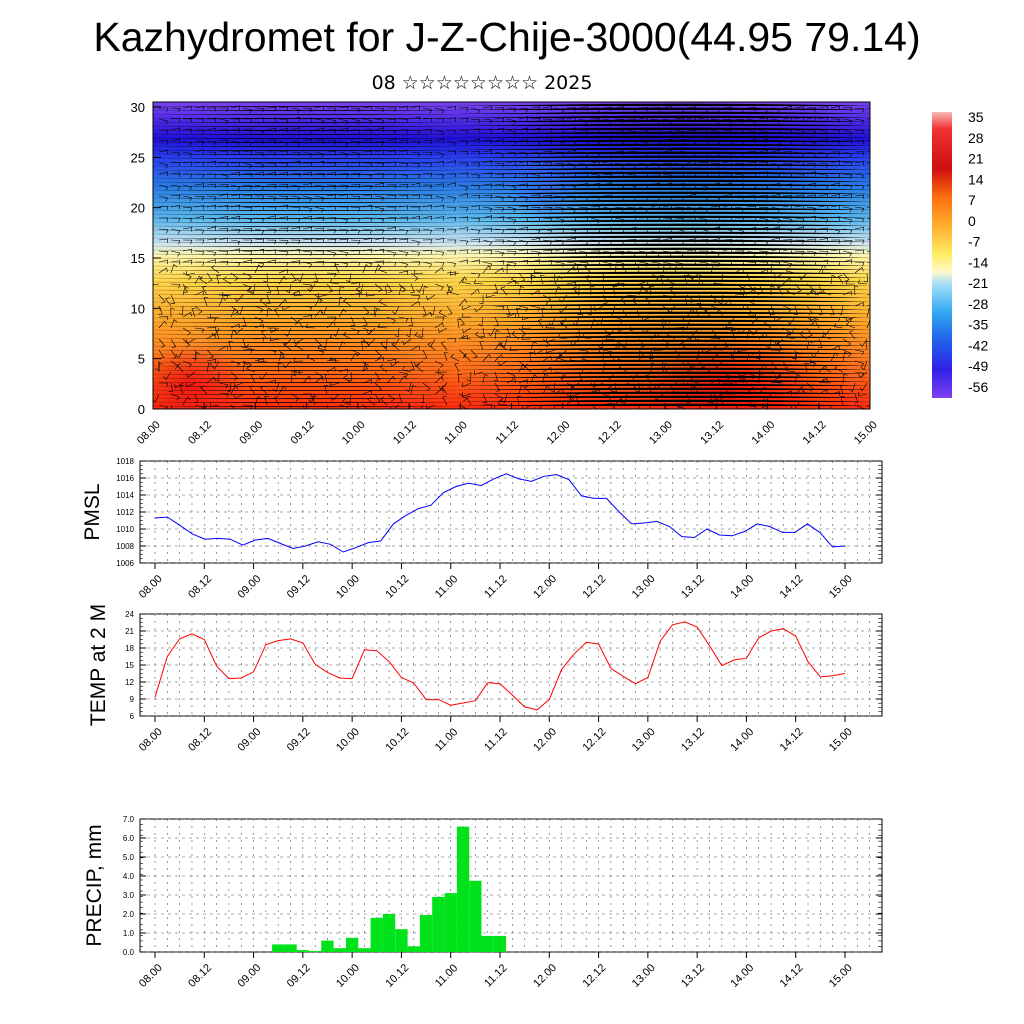 The height and width of the screenshot is (1024, 1024). What do you see at coordinates (299, 976) in the screenshot?
I see `x-tick-label: 09.12` at bounding box center [299, 976].